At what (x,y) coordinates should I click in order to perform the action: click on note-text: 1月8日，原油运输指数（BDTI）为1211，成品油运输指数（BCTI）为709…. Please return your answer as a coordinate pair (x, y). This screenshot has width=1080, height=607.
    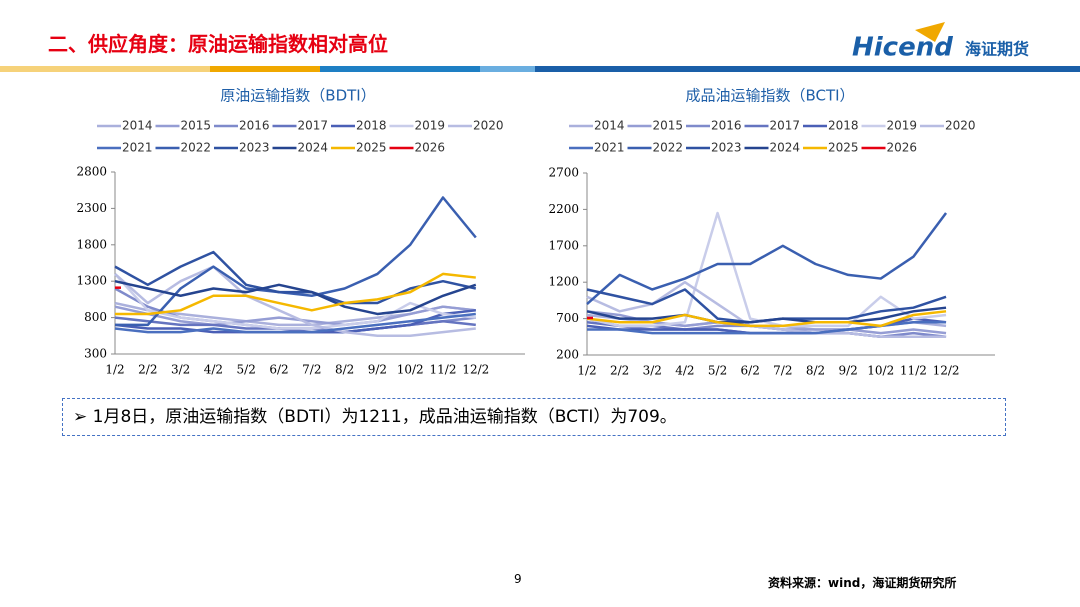
    Looking at the image, I should click on (384, 417).